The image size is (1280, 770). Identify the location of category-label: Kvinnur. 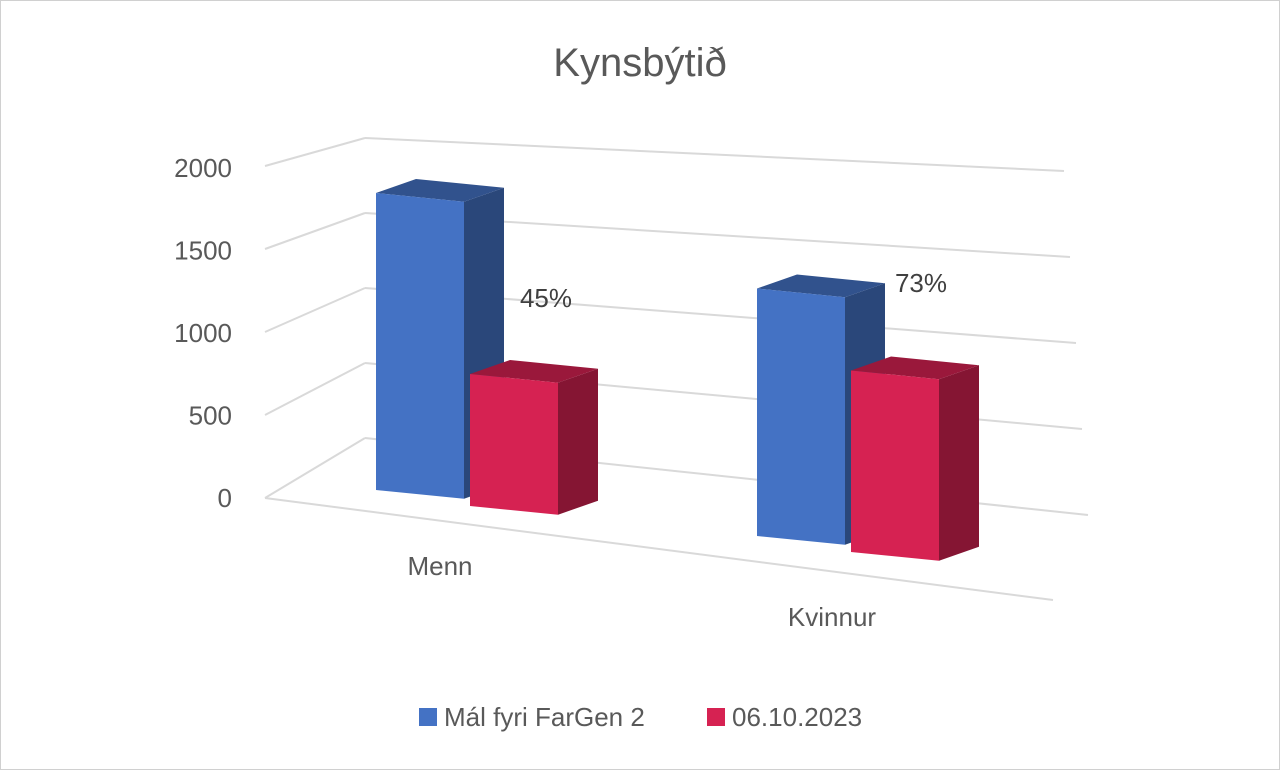
(832, 617).